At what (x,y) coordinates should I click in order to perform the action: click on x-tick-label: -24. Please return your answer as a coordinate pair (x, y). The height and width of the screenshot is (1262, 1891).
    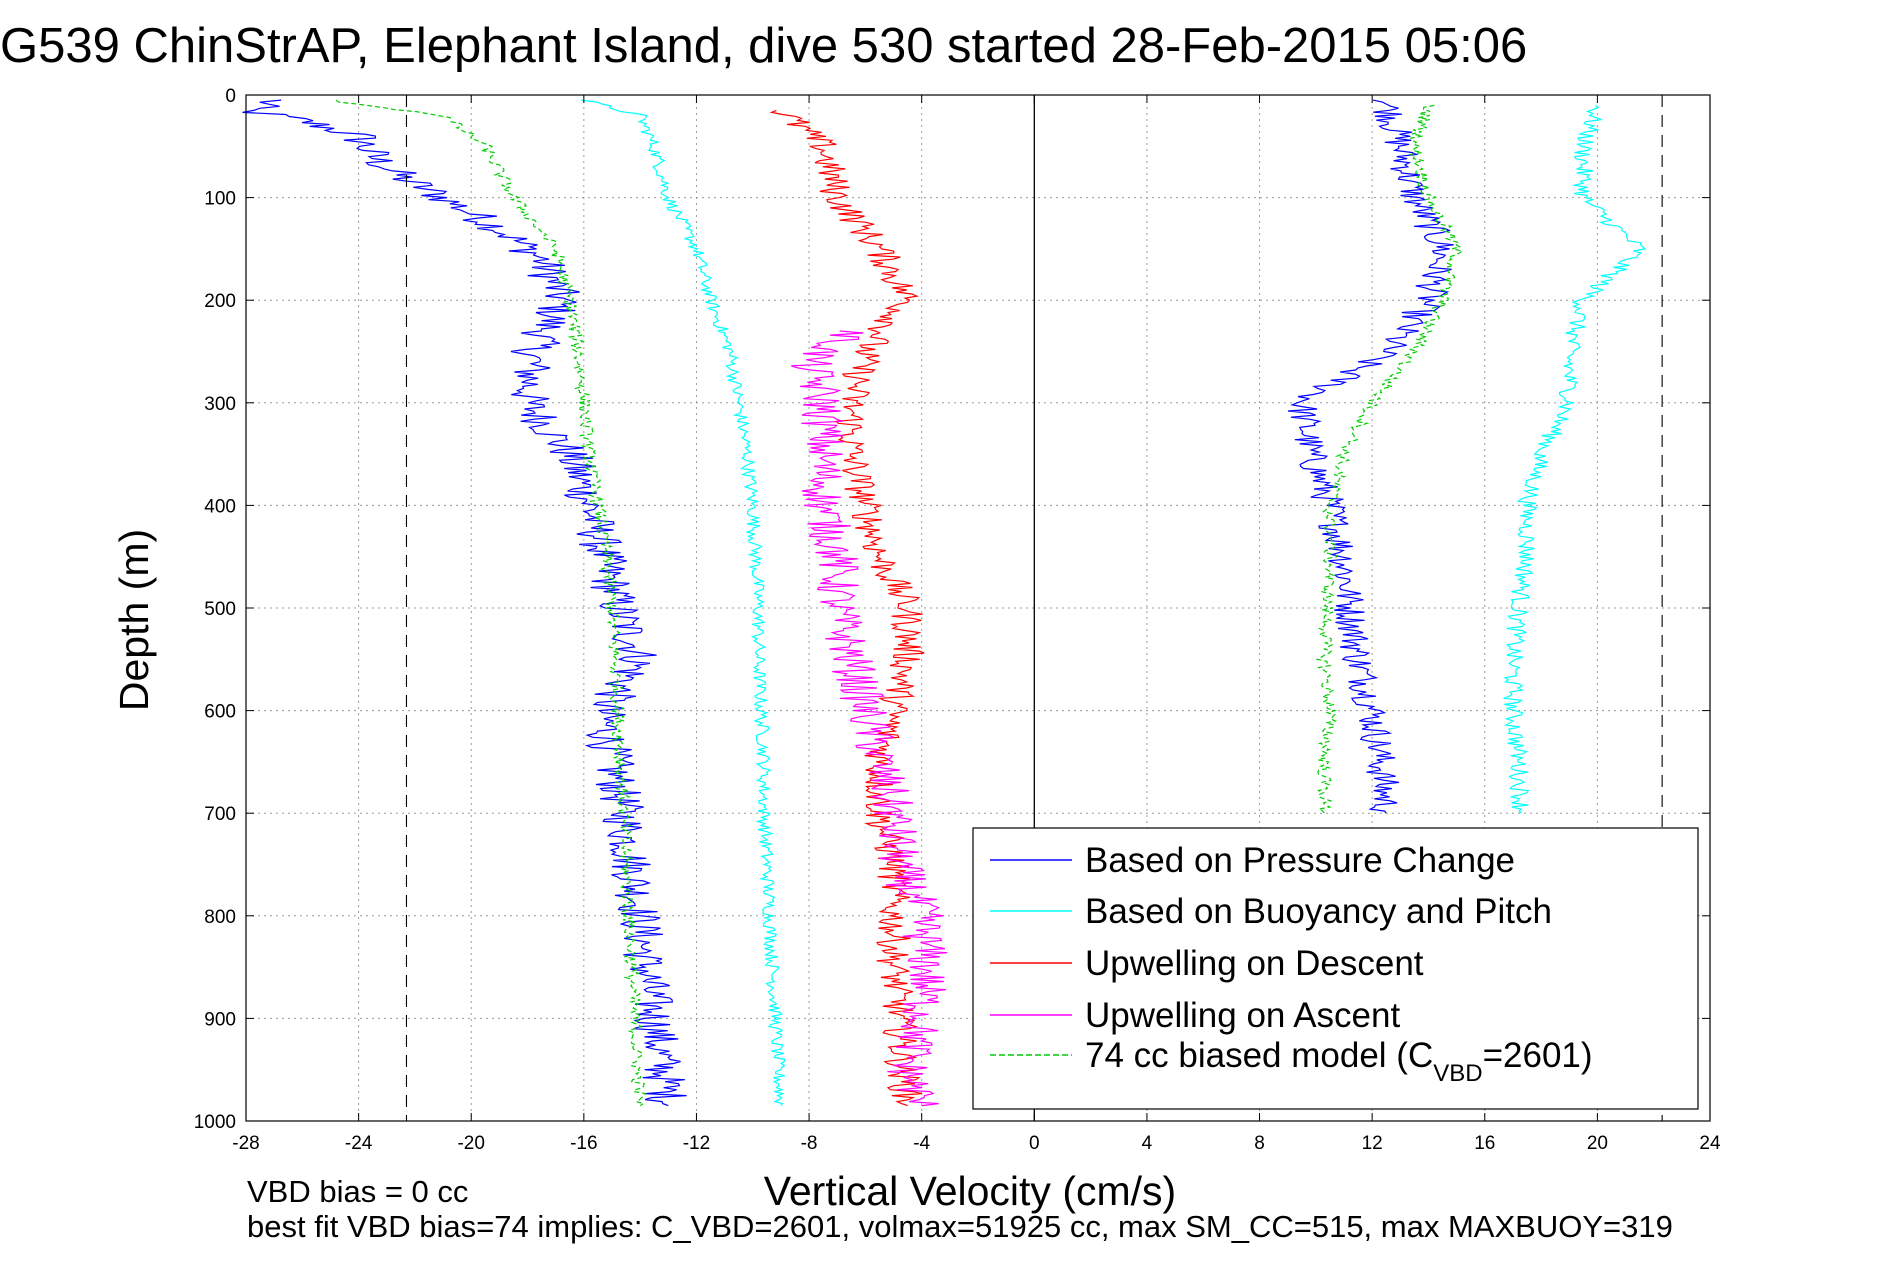
    Looking at the image, I should click on (359, 1143).